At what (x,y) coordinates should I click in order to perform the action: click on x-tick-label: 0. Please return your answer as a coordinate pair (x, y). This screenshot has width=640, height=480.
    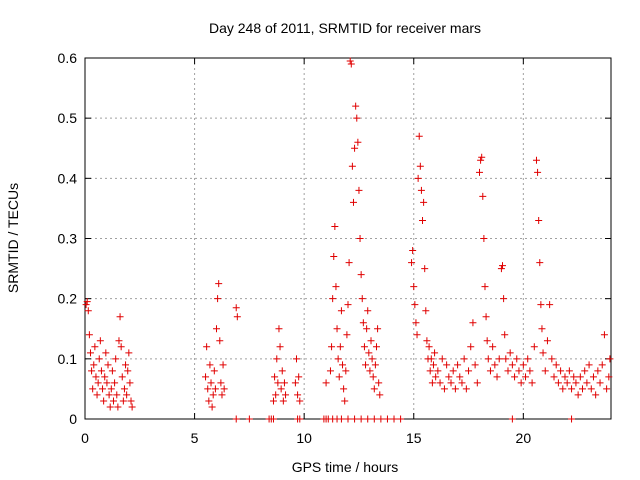
    Looking at the image, I should click on (85, 438).